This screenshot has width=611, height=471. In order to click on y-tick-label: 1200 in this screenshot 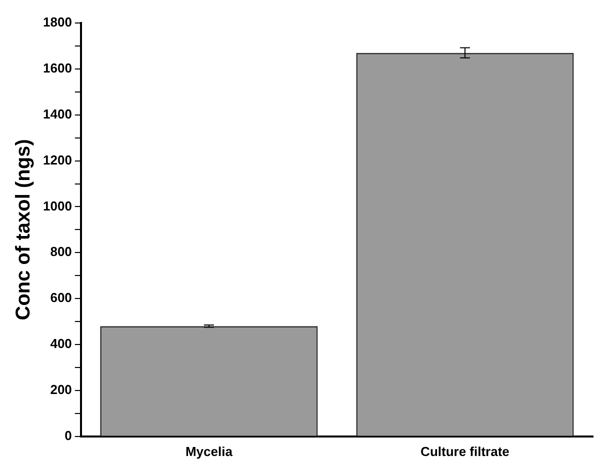, I will do `click(57, 160)`.